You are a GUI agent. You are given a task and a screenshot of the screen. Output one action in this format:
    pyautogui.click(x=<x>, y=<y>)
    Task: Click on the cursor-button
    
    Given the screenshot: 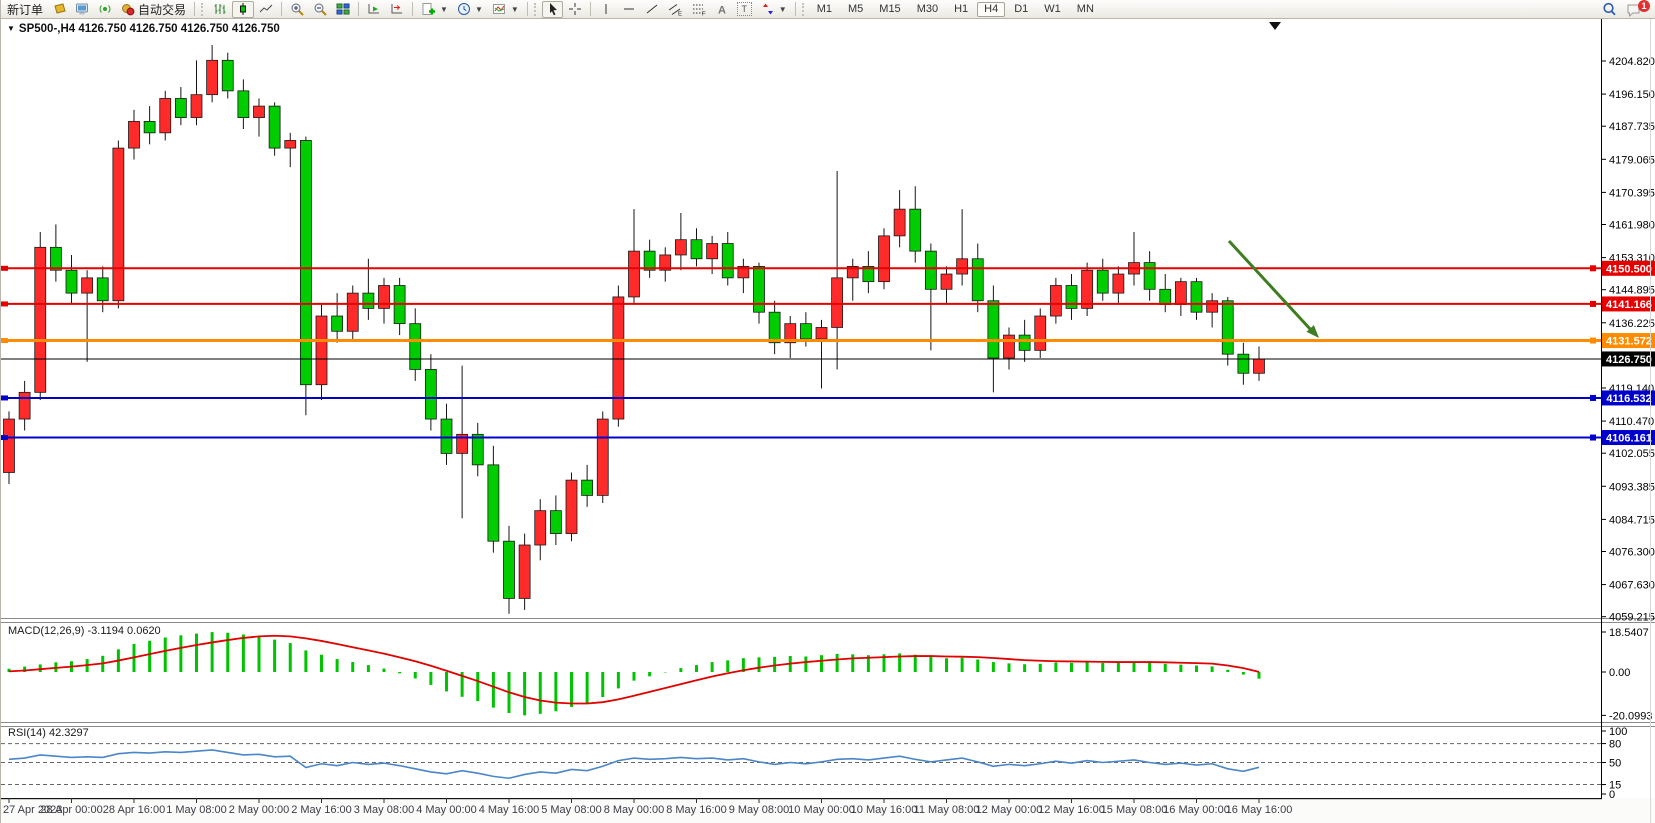 What is the action you would take?
    pyautogui.click(x=552, y=9)
    